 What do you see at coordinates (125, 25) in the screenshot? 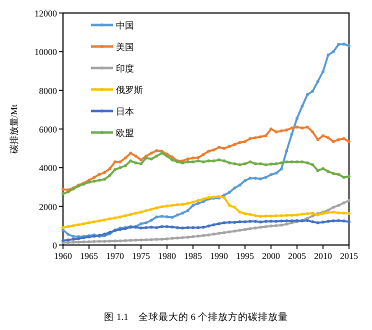
I see `legend-label: 中国` at bounding box center [125, 25].